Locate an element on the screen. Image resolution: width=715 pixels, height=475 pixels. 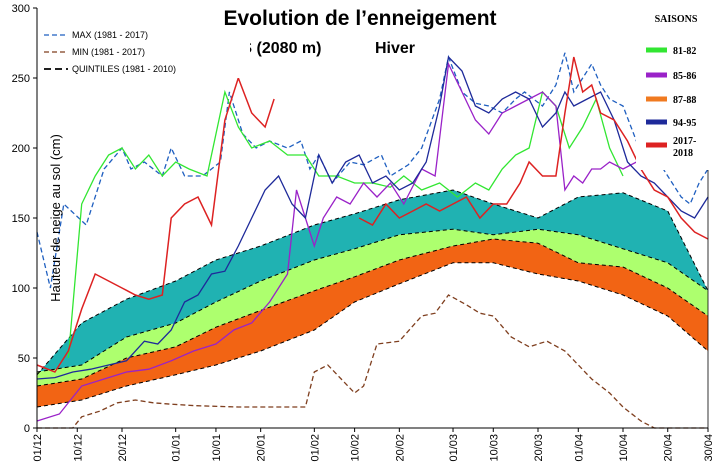
x-tick-label: 10/01 is located at coordinates (217, 448).